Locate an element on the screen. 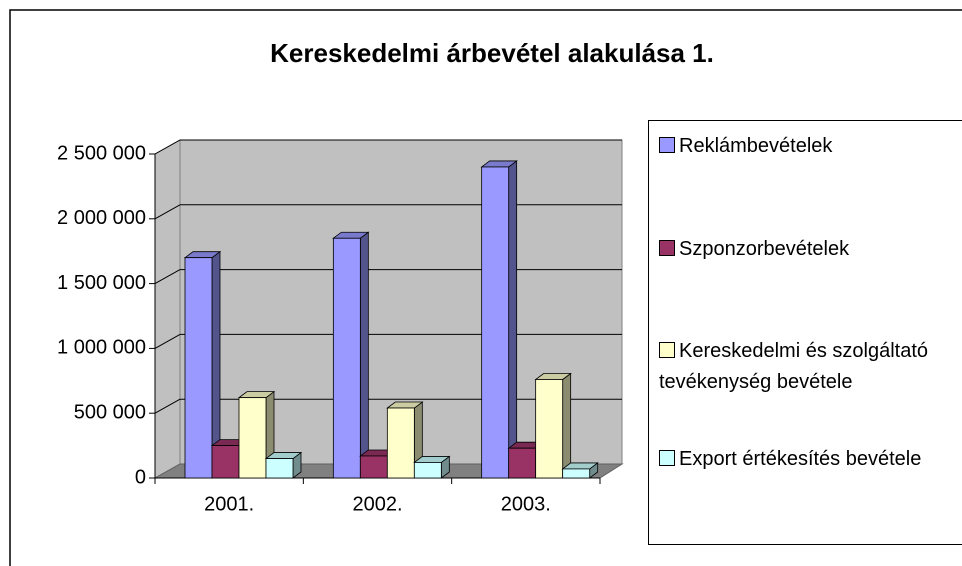 This screenshot has width=962, height=566. side-wall is located at coordinates (167, 309).